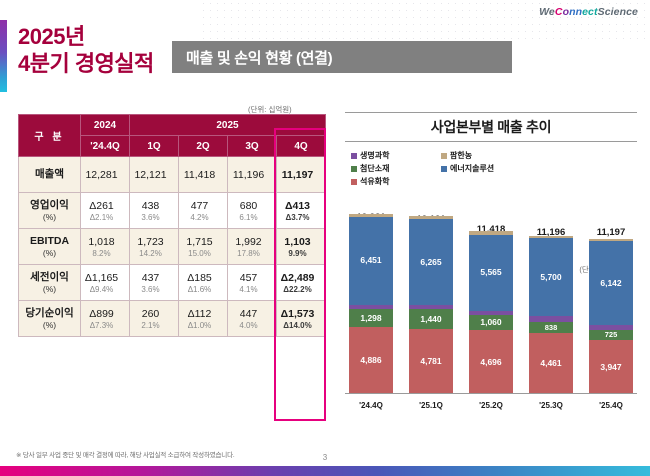  What do you see at coordinates (480, 168) in the screenshot?
I see `legend-item: 에너지솔루션` at bounding box center [480, 168].